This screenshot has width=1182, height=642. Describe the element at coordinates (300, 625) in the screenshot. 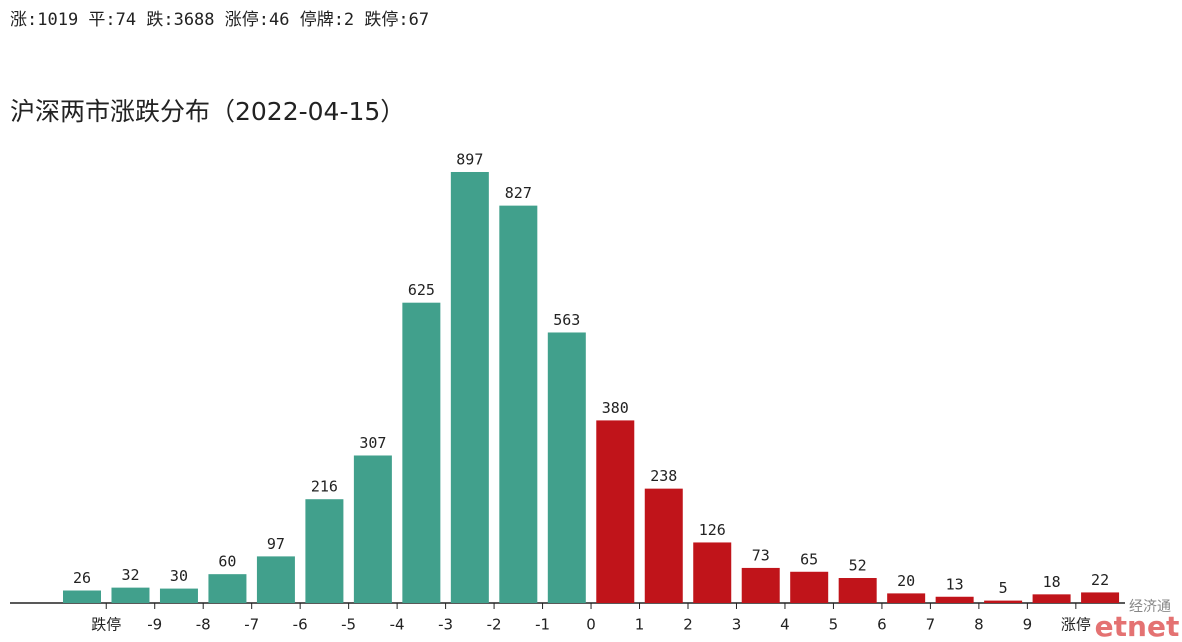

I see `x-tick-label: -6` at that location.